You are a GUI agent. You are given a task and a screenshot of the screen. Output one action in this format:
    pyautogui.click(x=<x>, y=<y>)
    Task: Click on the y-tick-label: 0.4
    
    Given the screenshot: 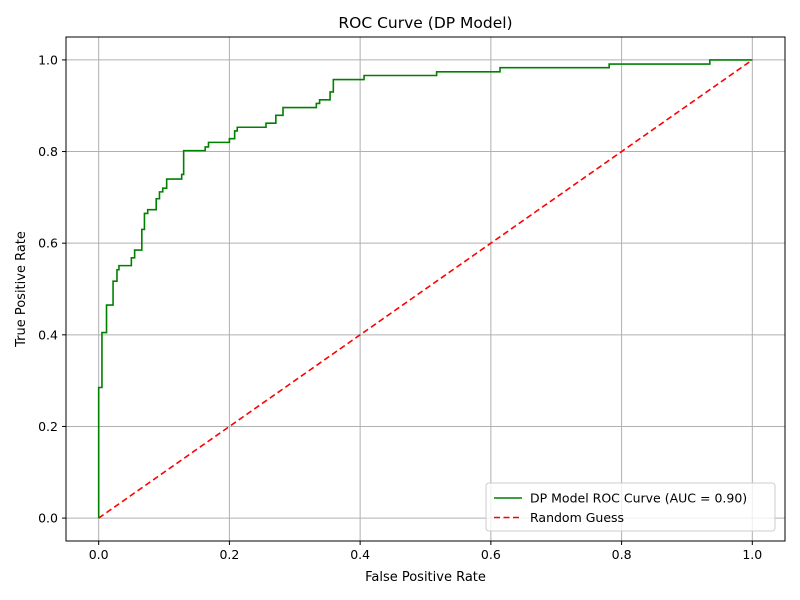 What is the action you would take?
    pyautogui.click(x=48, y=334)
    